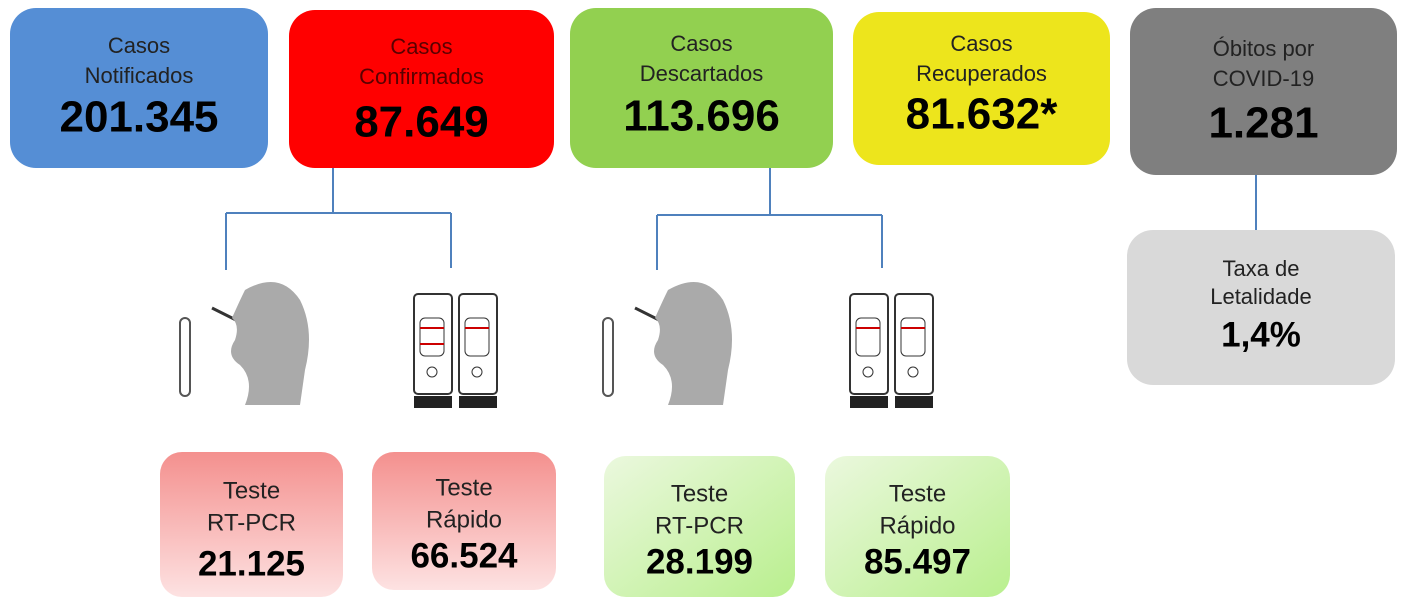 The width and height of the screenshot is (1405, 606). Describe the element at coordinates (702, 73) in the screenshot. I see `box-label: Descartados` at that location.